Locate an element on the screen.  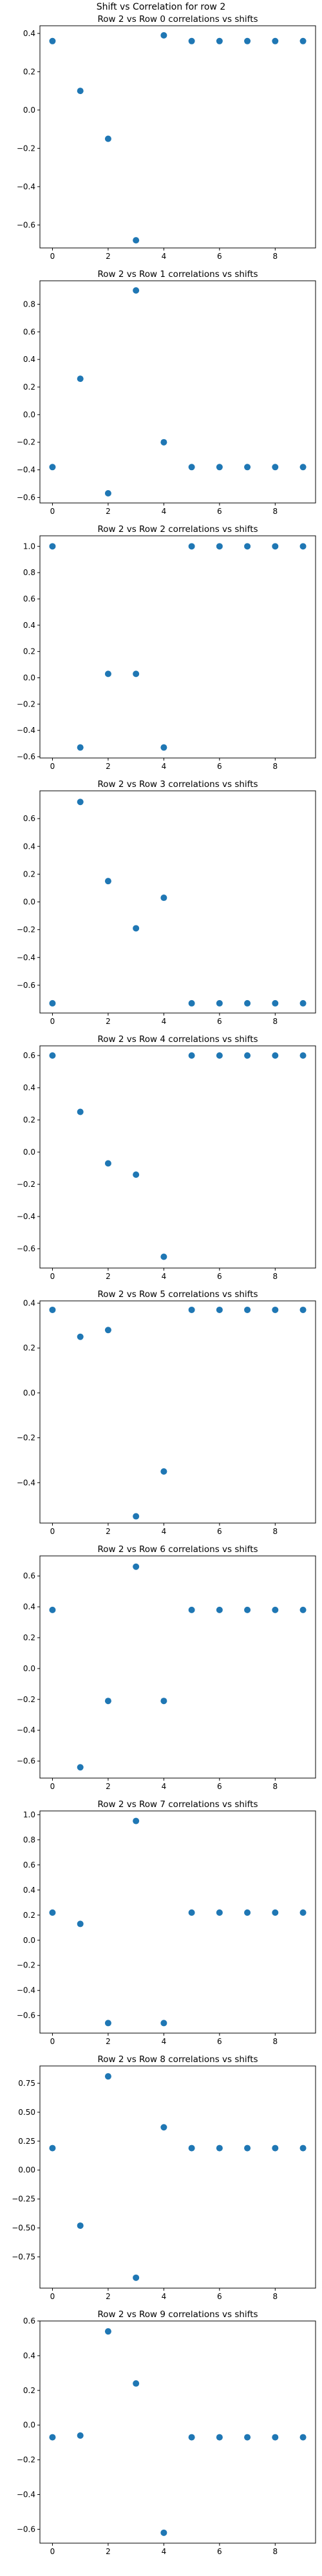
y-tick-label: −0.50 is located at coordinates (24, 2229).